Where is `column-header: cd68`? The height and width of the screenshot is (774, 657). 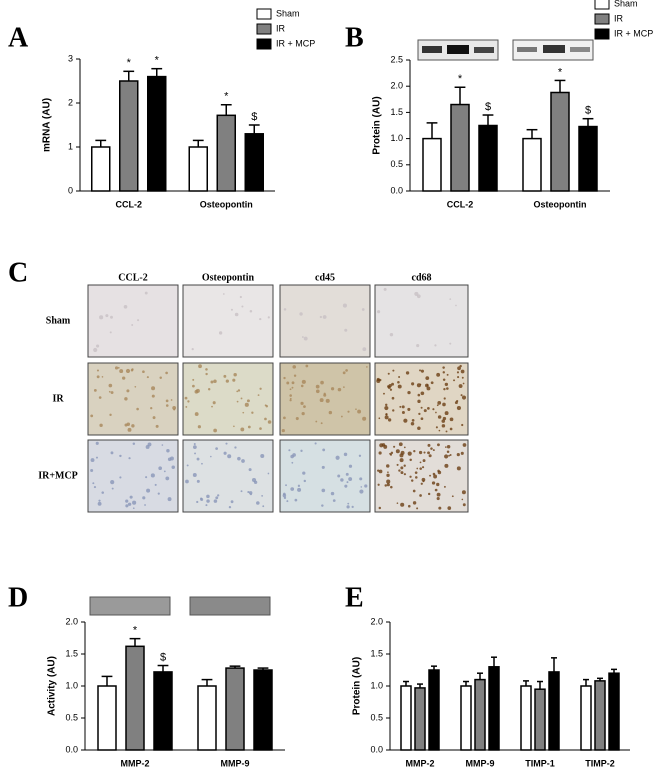
column-header: cd68 is located at coordinates (422, 277).